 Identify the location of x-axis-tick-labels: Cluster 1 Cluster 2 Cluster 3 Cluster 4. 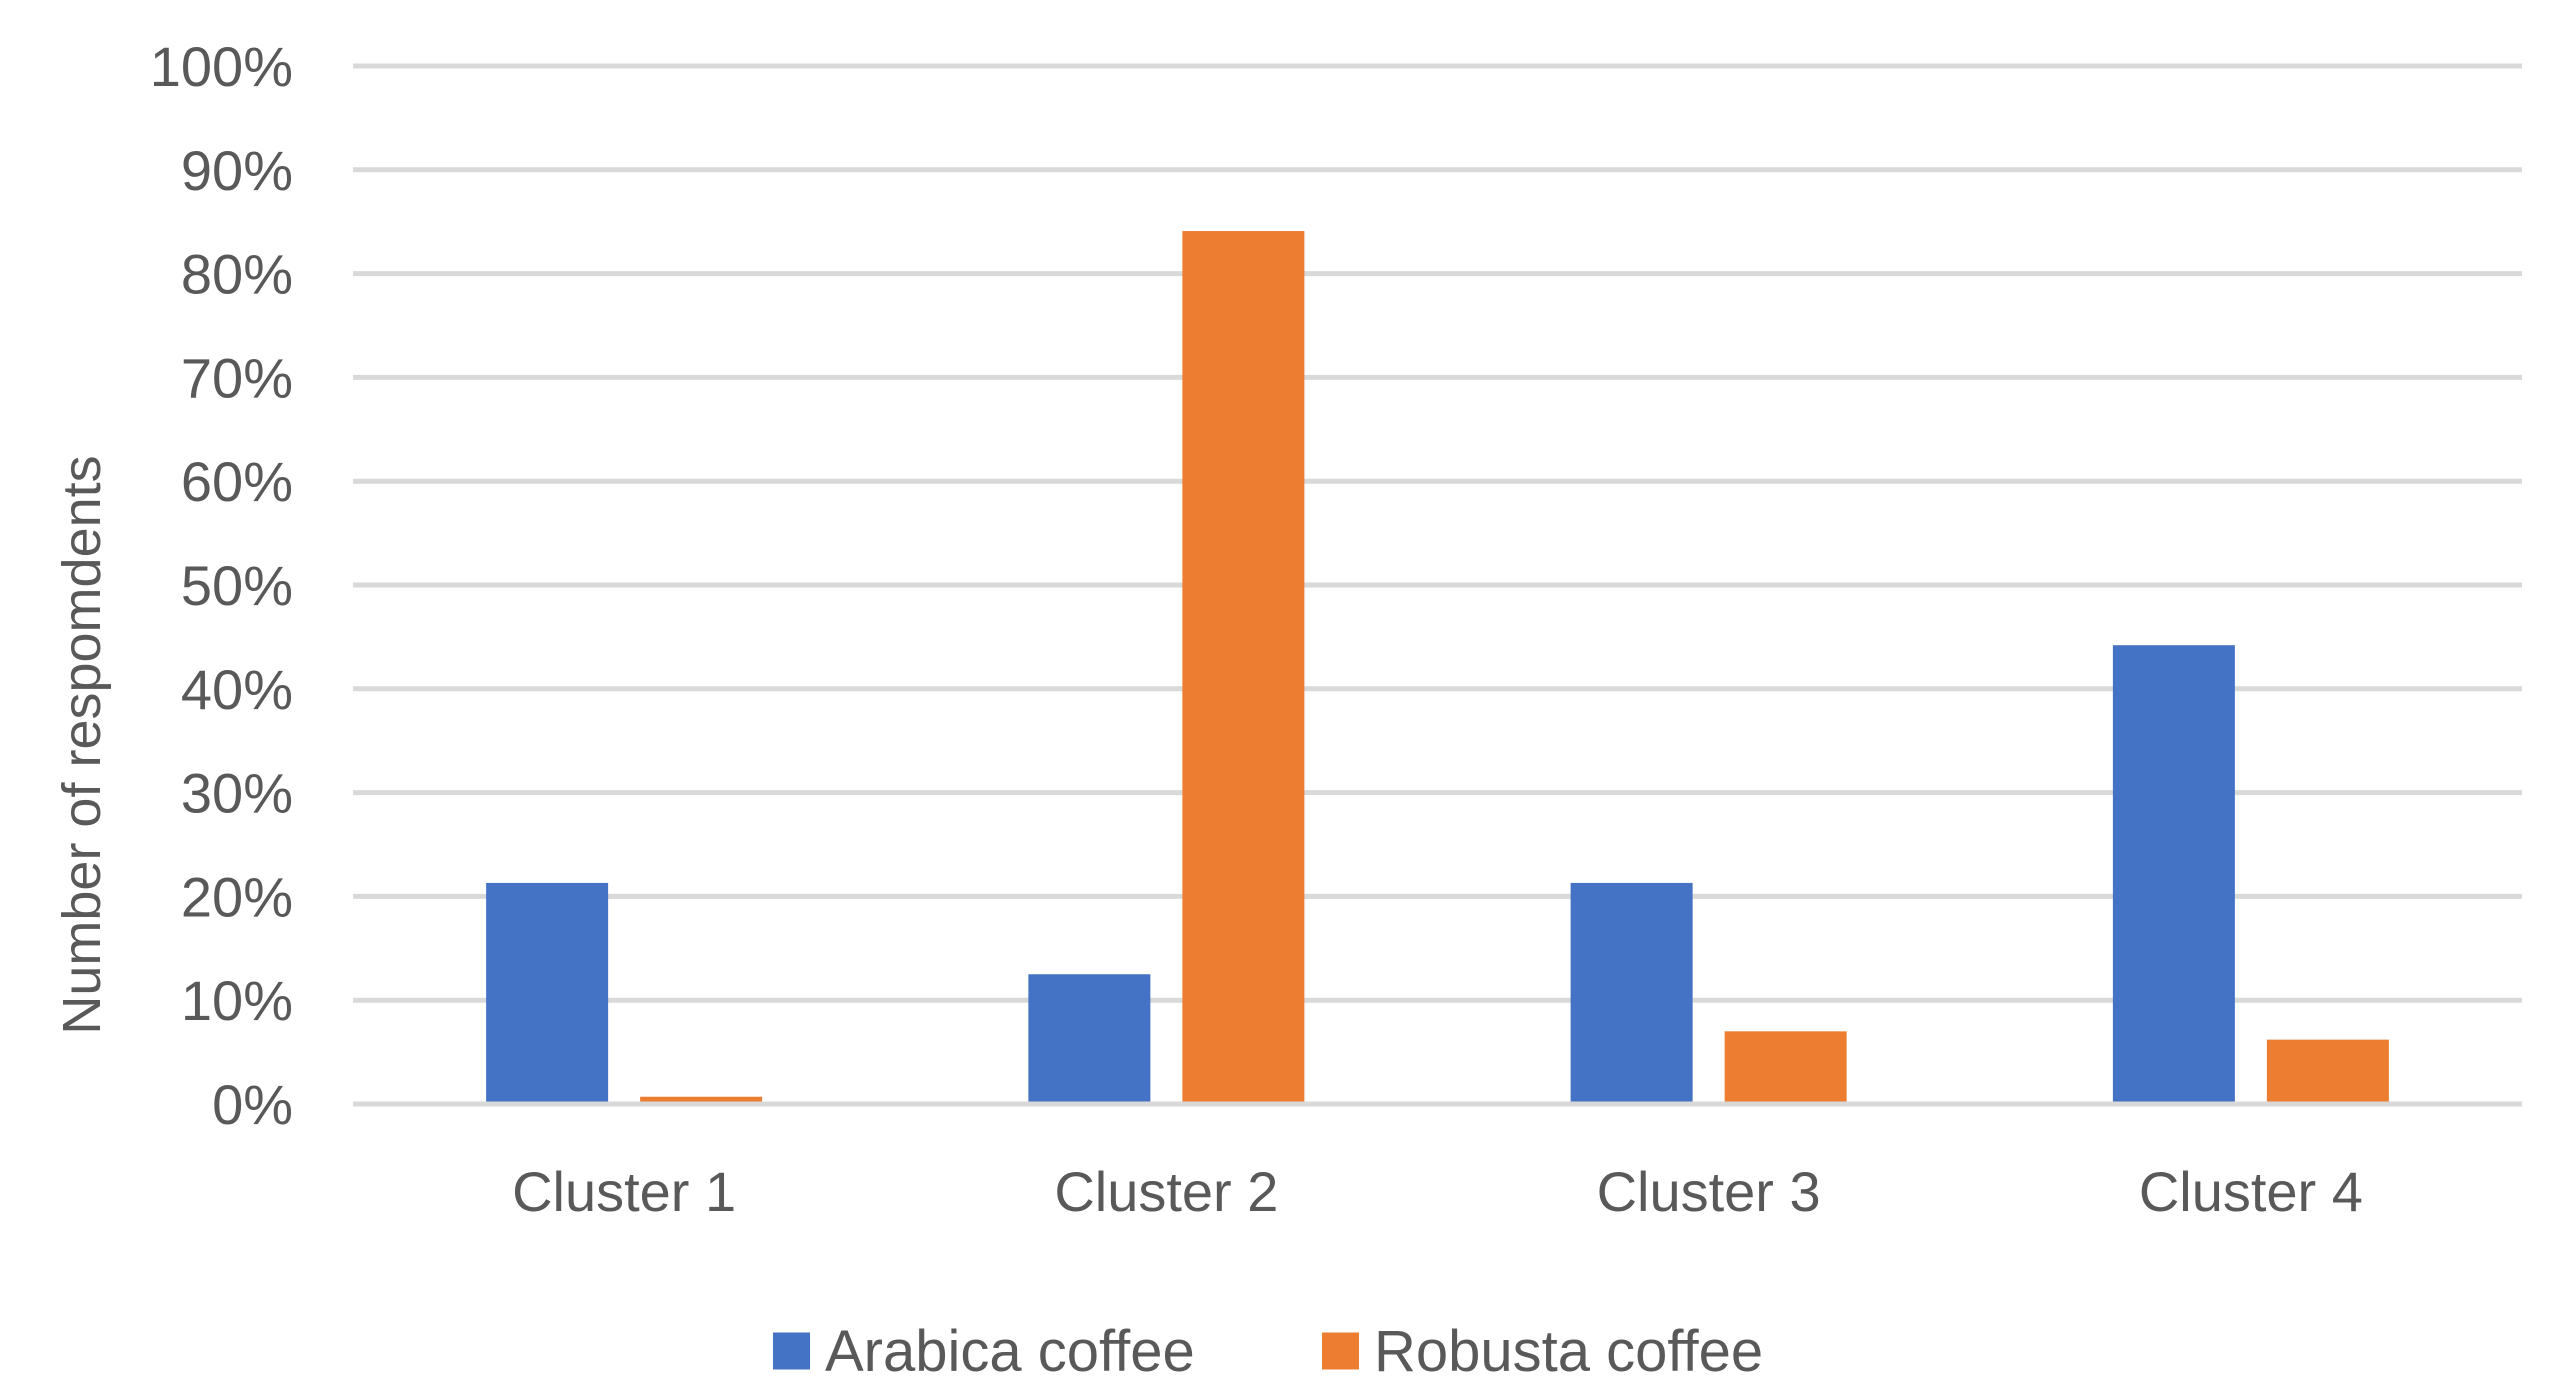
(1437, 1191).